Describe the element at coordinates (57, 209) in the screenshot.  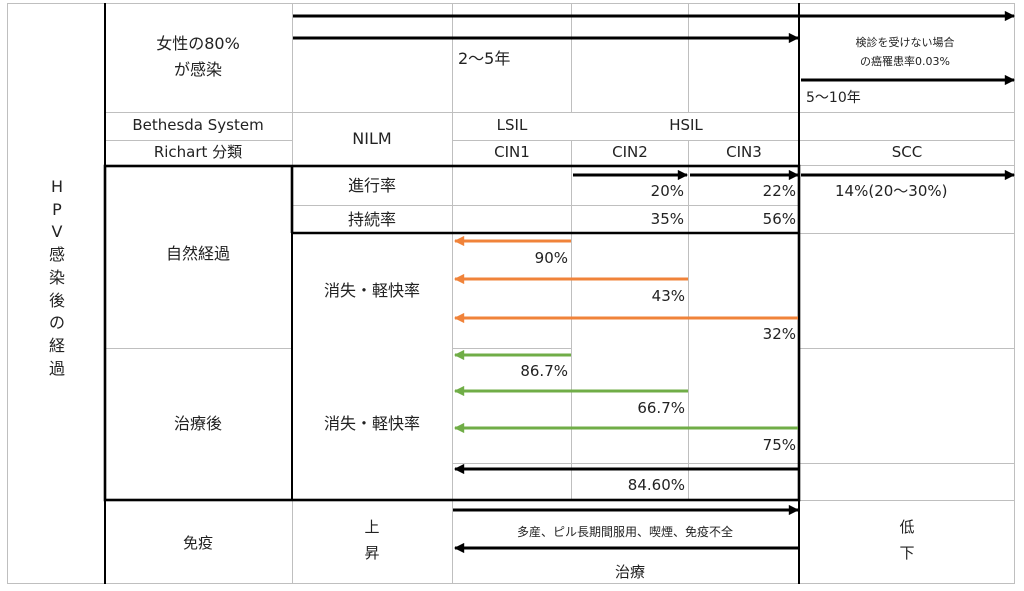
I see `left-title-char: P` at that location.